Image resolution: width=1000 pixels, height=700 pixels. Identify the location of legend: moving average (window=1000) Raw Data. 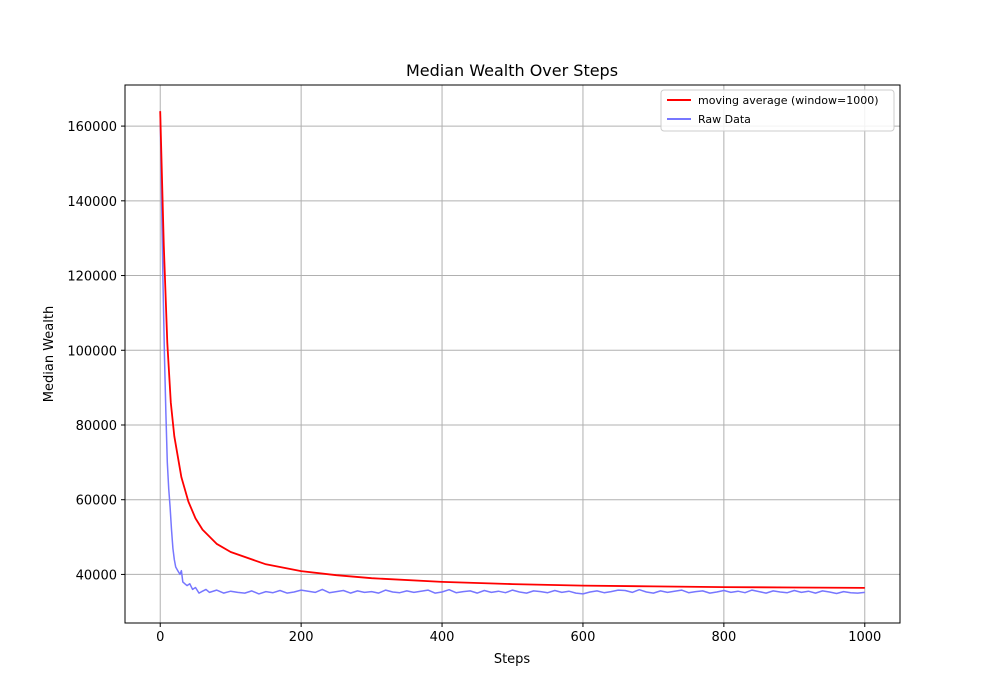
(777, 110).